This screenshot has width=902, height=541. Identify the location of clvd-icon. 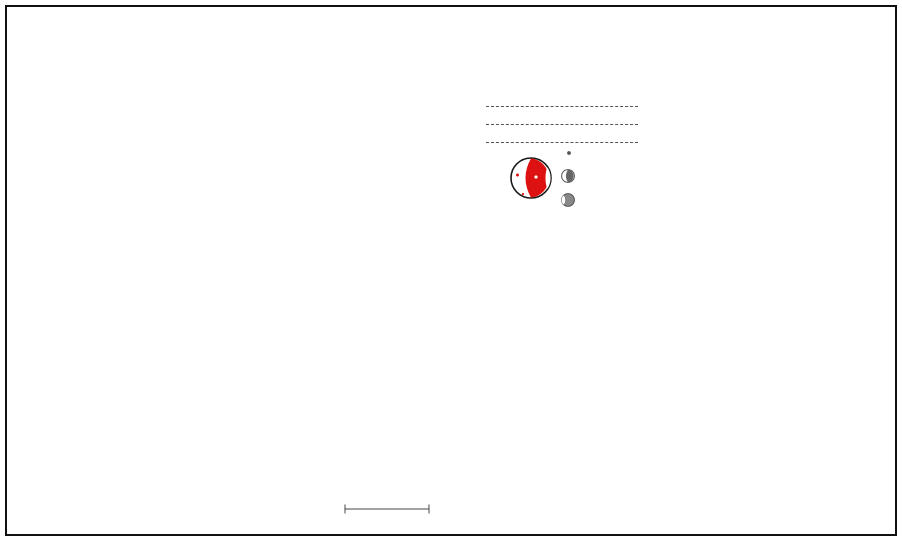
(568, 200).